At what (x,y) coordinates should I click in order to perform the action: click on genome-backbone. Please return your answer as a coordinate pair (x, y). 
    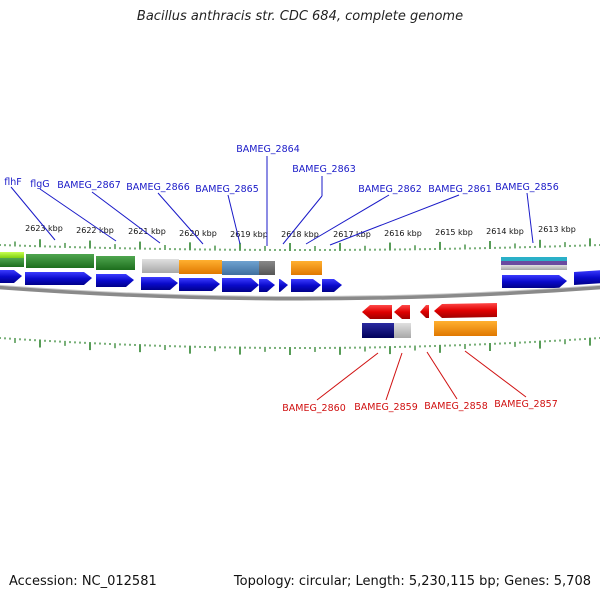
    Looking at the image, I should click on (300, 293).